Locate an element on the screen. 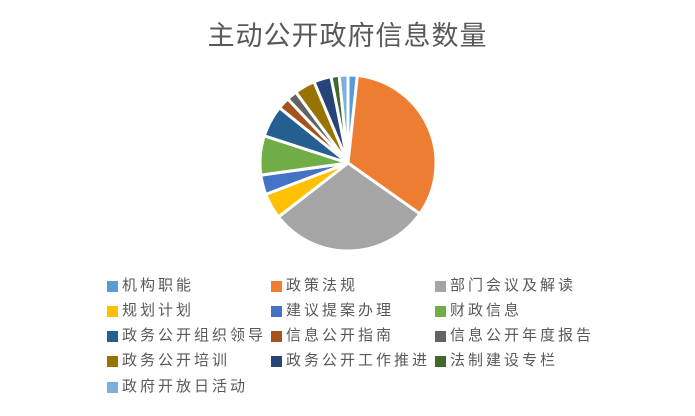 The height and width of the screenshot is (416, 695). legend-label: 法制建设专栏 is located at coordinates (504, 361).